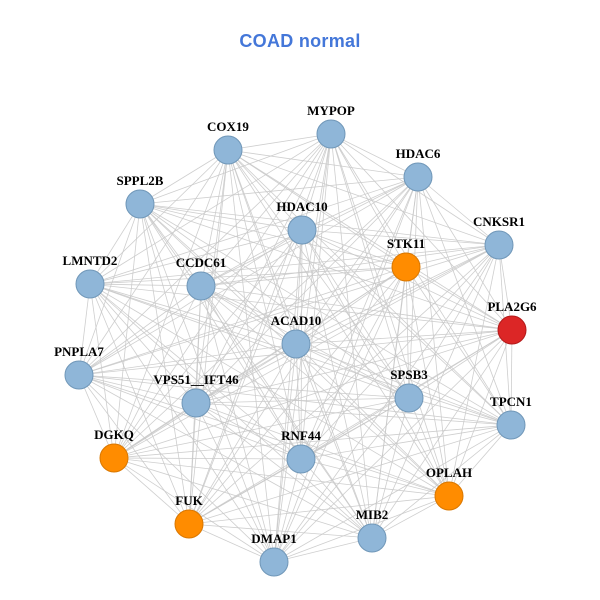  I want to click on node-label-TPCN1: TPCN1, so click(511, 401).